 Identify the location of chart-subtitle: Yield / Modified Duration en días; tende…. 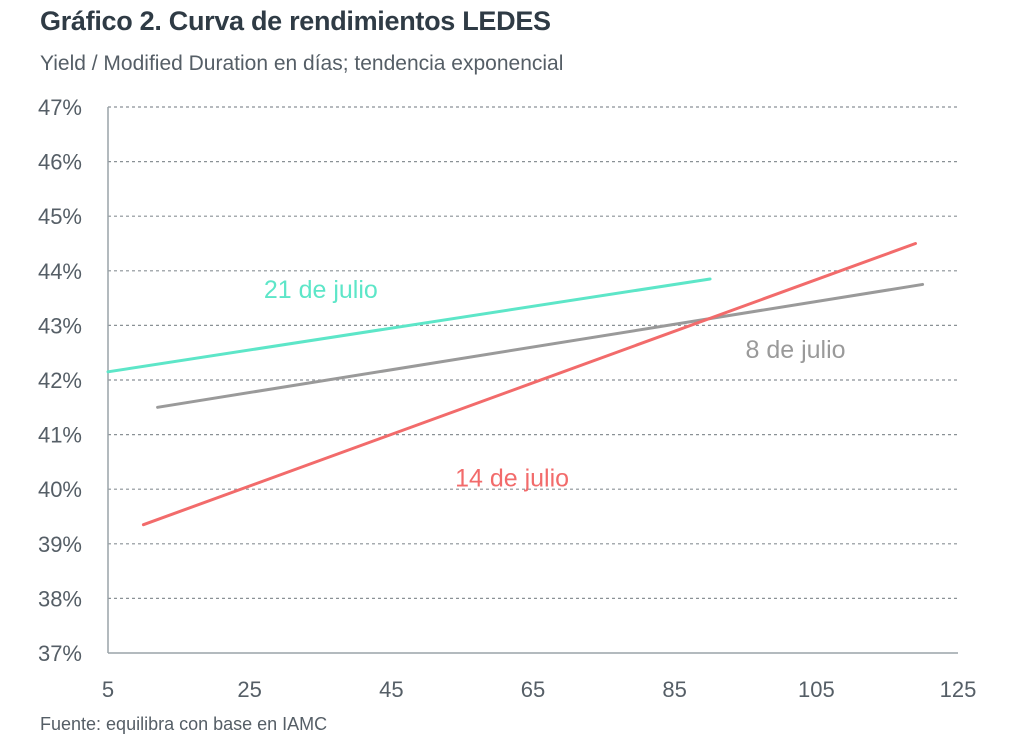
(302, 63).